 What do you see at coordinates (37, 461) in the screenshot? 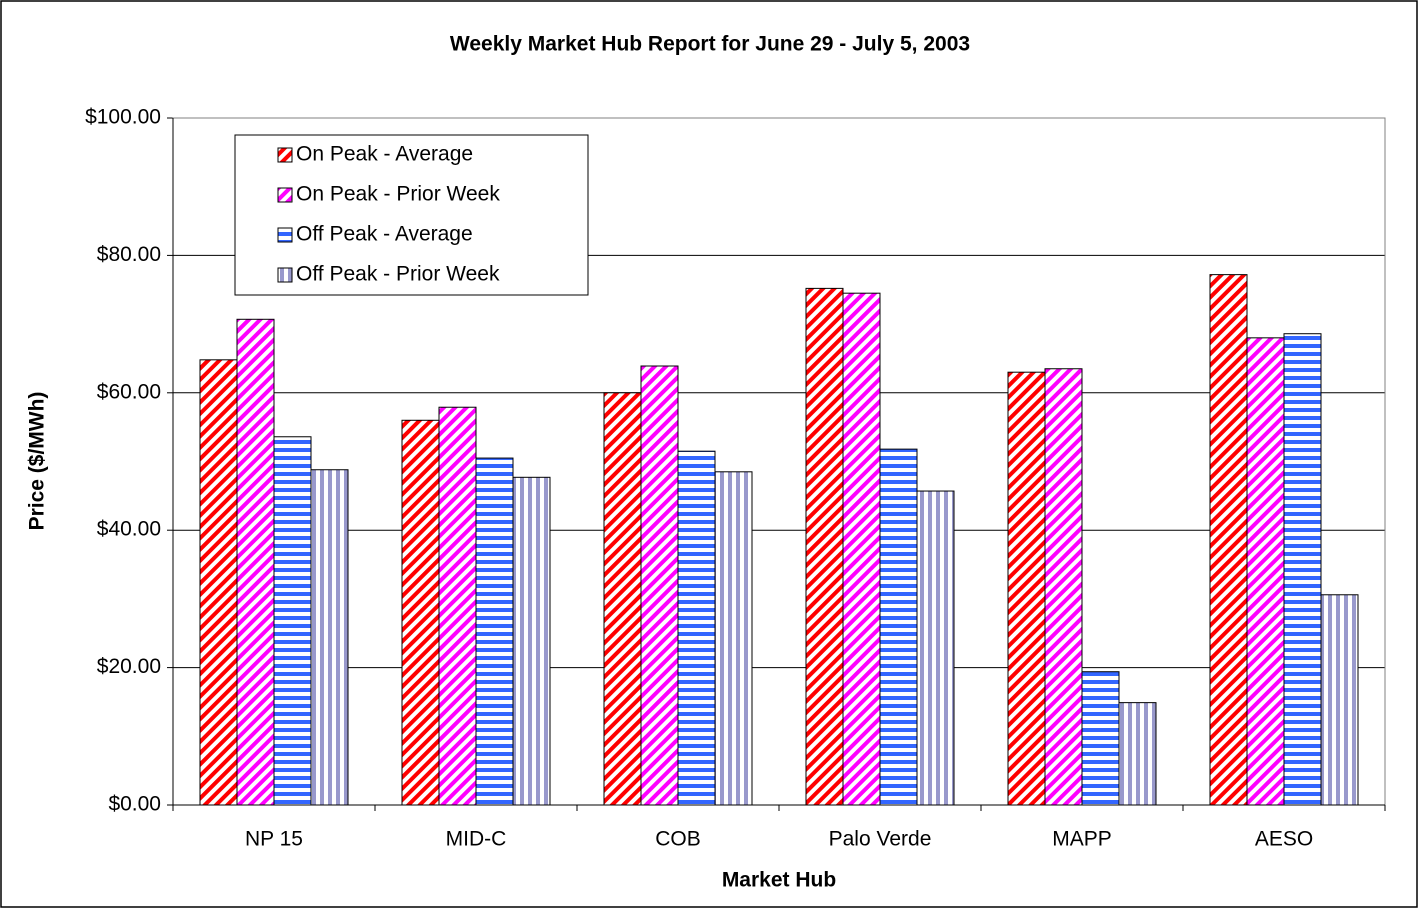
I see `y-axis-label: Price ($/MWh)` at bounding box center [37, 461].